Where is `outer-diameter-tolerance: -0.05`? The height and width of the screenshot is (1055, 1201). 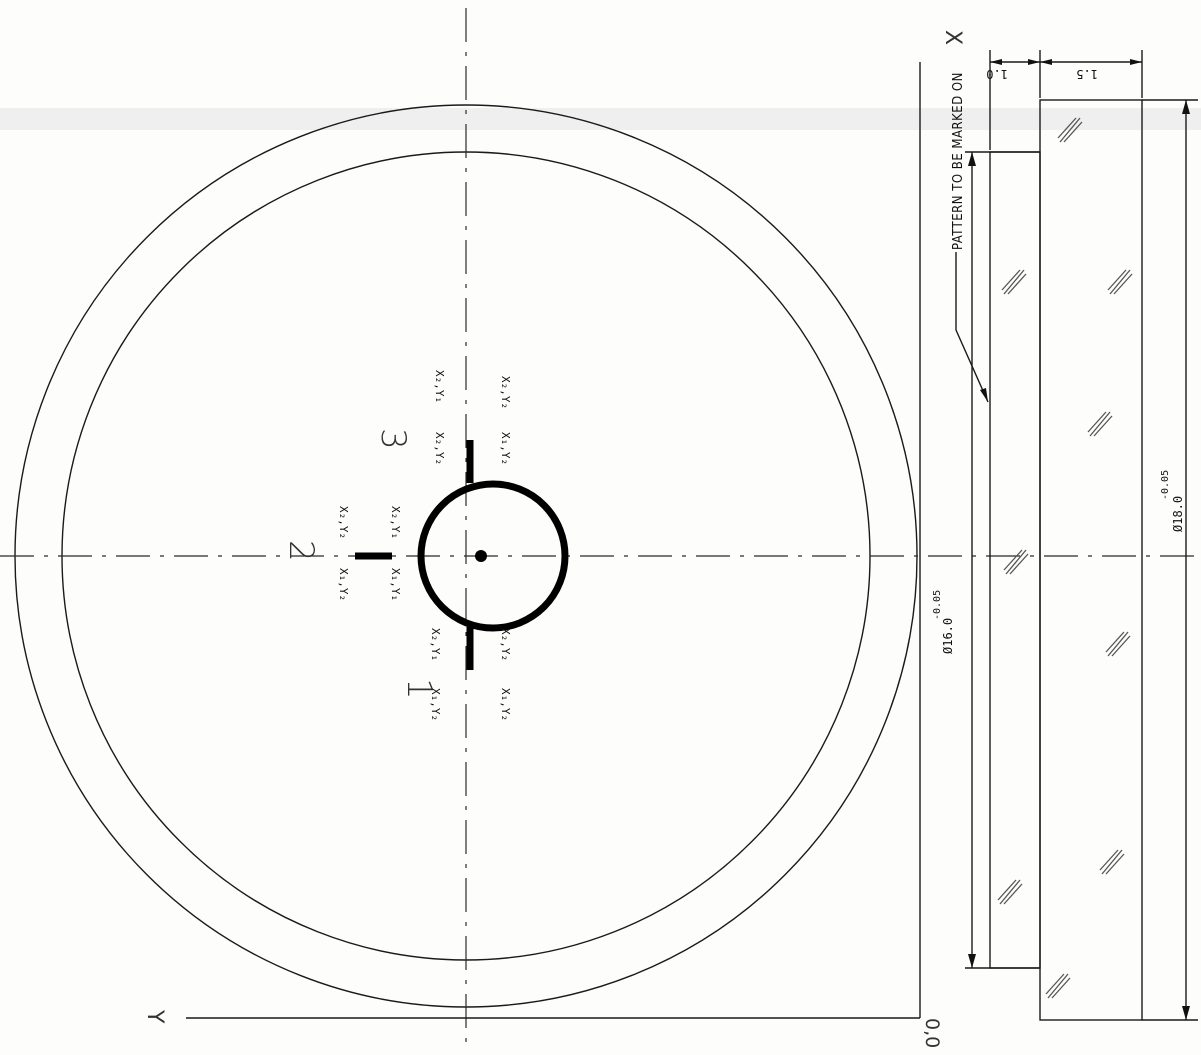 outer-diameter-tolerance: -0.05 is located at coordinates (1165, 485).